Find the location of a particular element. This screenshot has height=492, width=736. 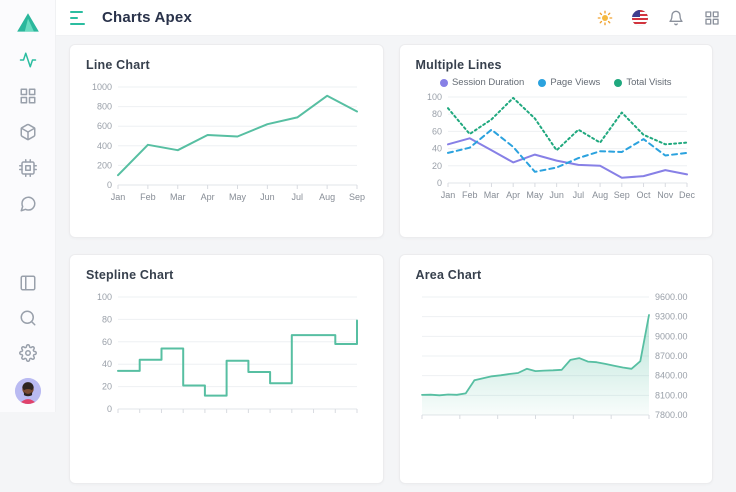

sidebar-item-components is located at coordinates (28, 132).